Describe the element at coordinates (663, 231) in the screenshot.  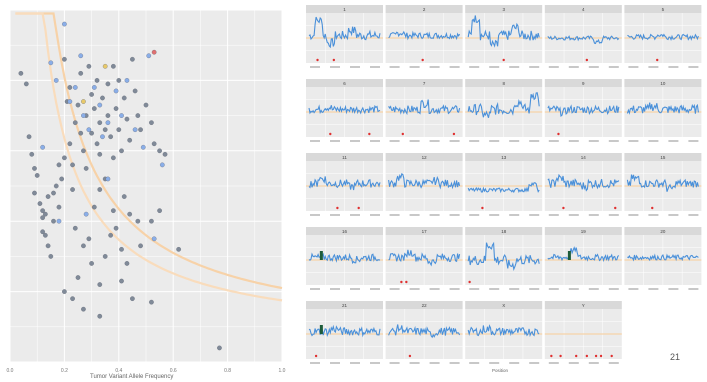
I see `facet-label: 20` at that location.